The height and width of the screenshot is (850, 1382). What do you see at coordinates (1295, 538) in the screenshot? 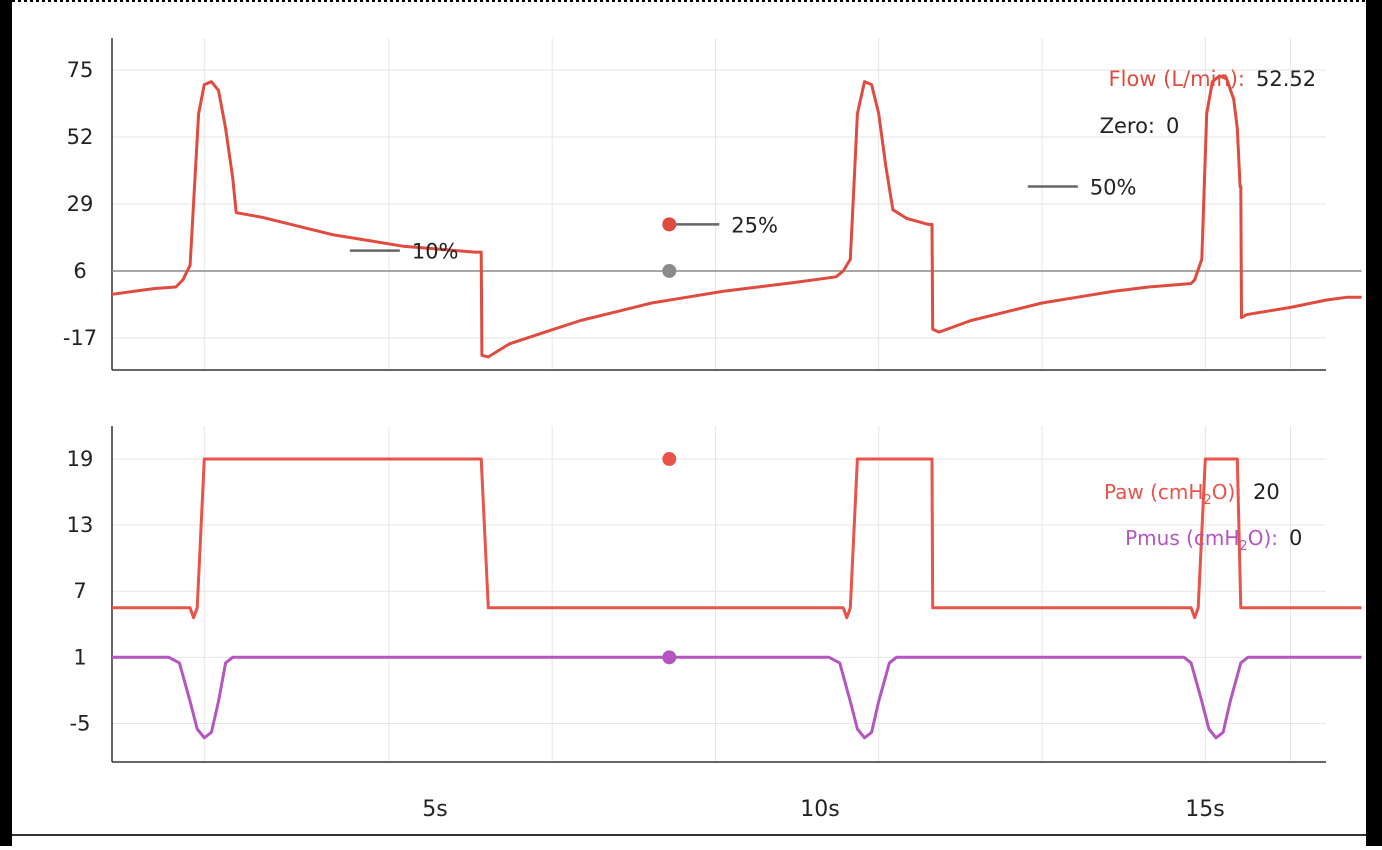
I see `pmus-readout-value: 0` at bounding box center [1295, 538].